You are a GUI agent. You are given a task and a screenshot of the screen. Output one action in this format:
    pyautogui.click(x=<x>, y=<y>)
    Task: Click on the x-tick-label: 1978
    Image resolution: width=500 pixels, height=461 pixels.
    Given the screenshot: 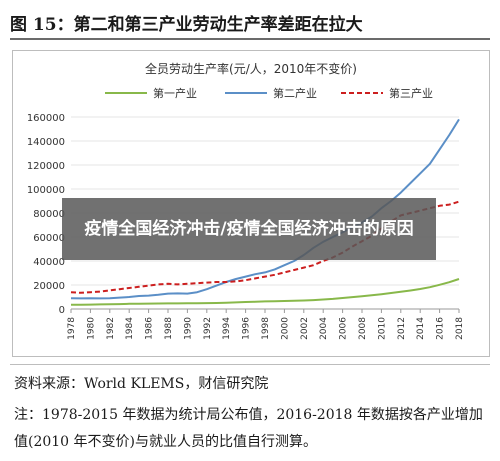 What is the action you would take?
    pyautogui.click(x=72, y=328)
    